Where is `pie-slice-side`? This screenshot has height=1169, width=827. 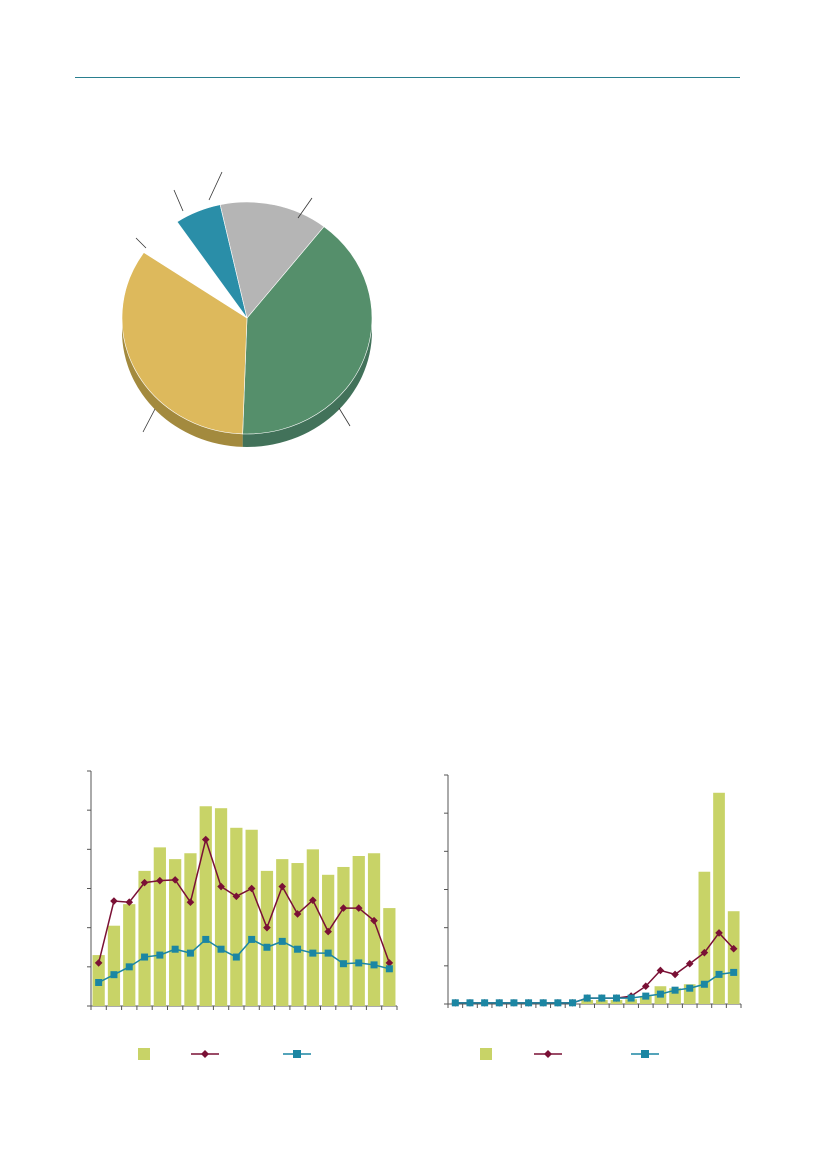 pie-slice-side is located at coordinates (182, 382).